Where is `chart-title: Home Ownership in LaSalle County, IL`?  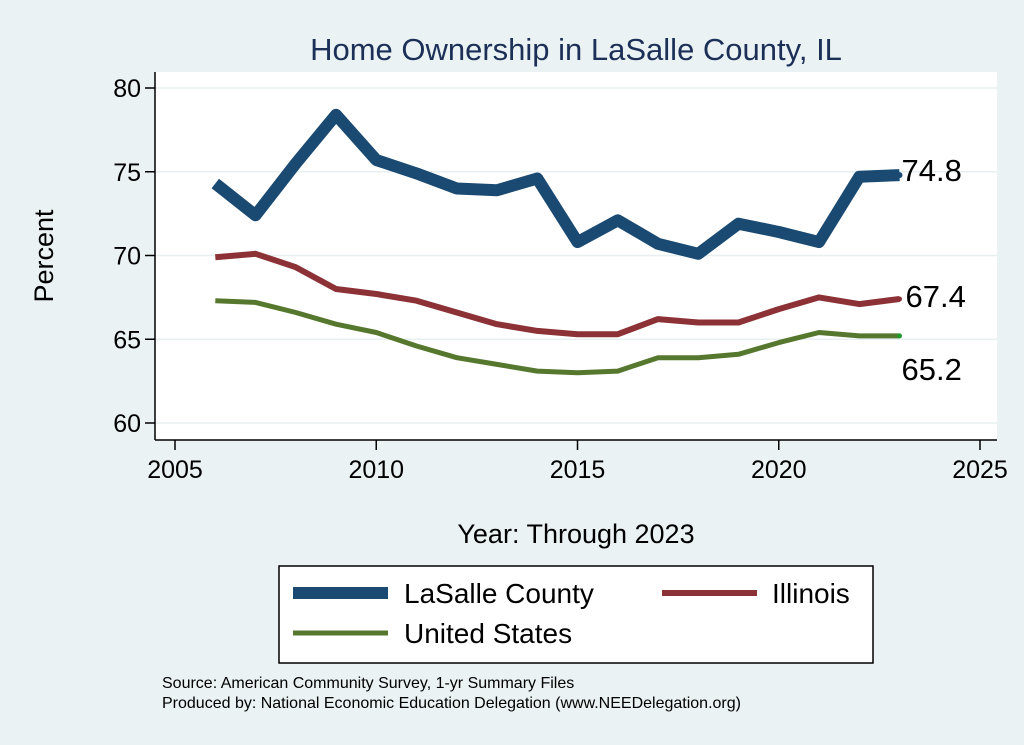
chart-title: Home Ownership in LaSalle County, IL is located at coordinates (576, 49).